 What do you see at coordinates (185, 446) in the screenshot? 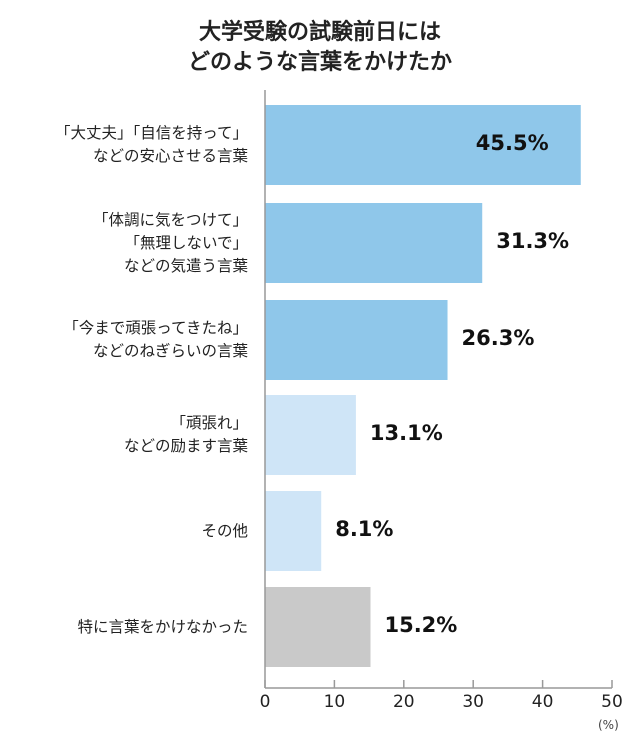
I see `category-label-line: などの励ます言葉` at bounding box center [185, 446].